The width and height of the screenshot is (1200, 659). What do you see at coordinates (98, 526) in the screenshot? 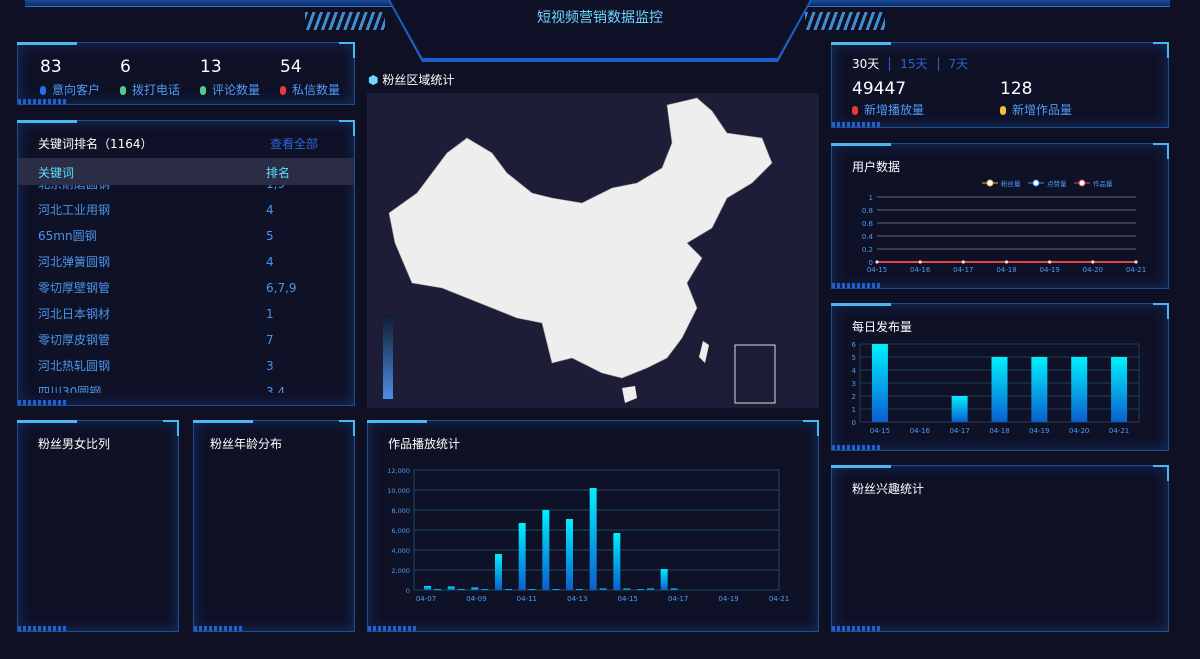
I see `gender-panel: 粉丝男女比列` at bounding box center [98, 526].